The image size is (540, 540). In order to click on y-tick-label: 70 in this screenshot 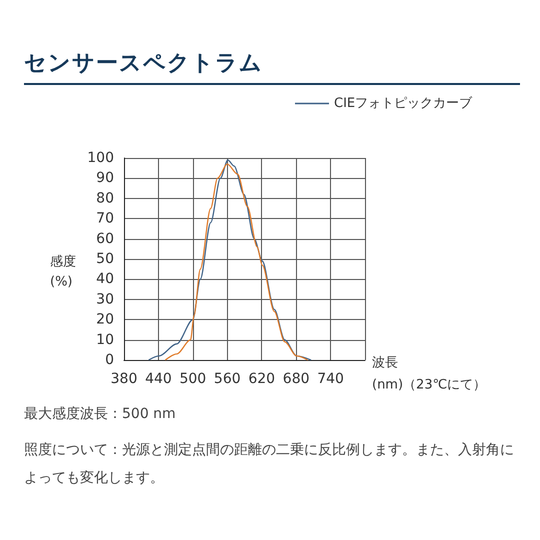, I will do `click(105, 218)`.